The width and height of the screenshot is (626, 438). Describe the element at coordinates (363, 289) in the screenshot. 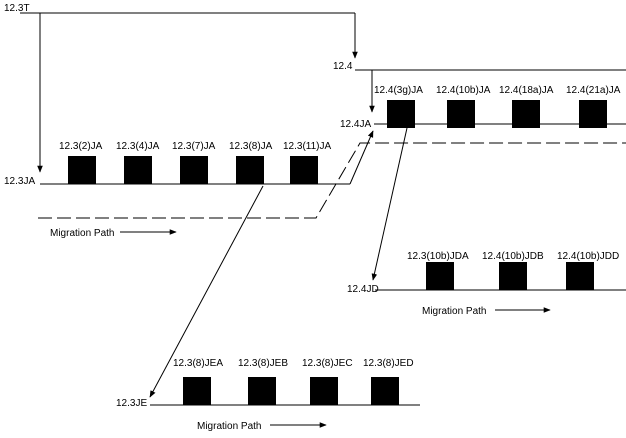

I see `label-12-4jd: 12.4JD` at that location.